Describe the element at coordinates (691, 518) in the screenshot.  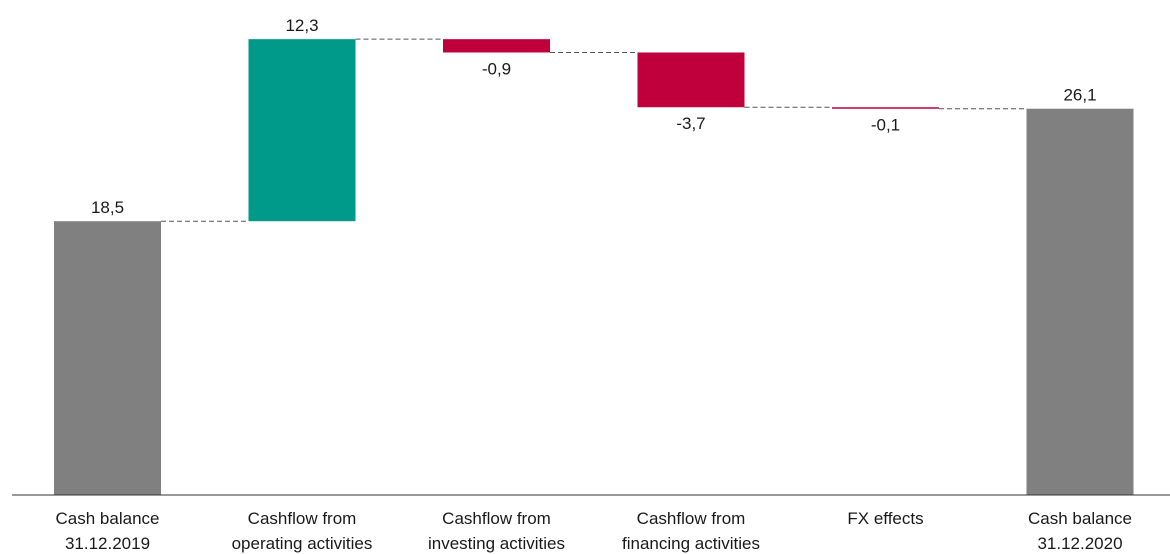
I see `category-label-4-line-1: Cashflow from` at that location.